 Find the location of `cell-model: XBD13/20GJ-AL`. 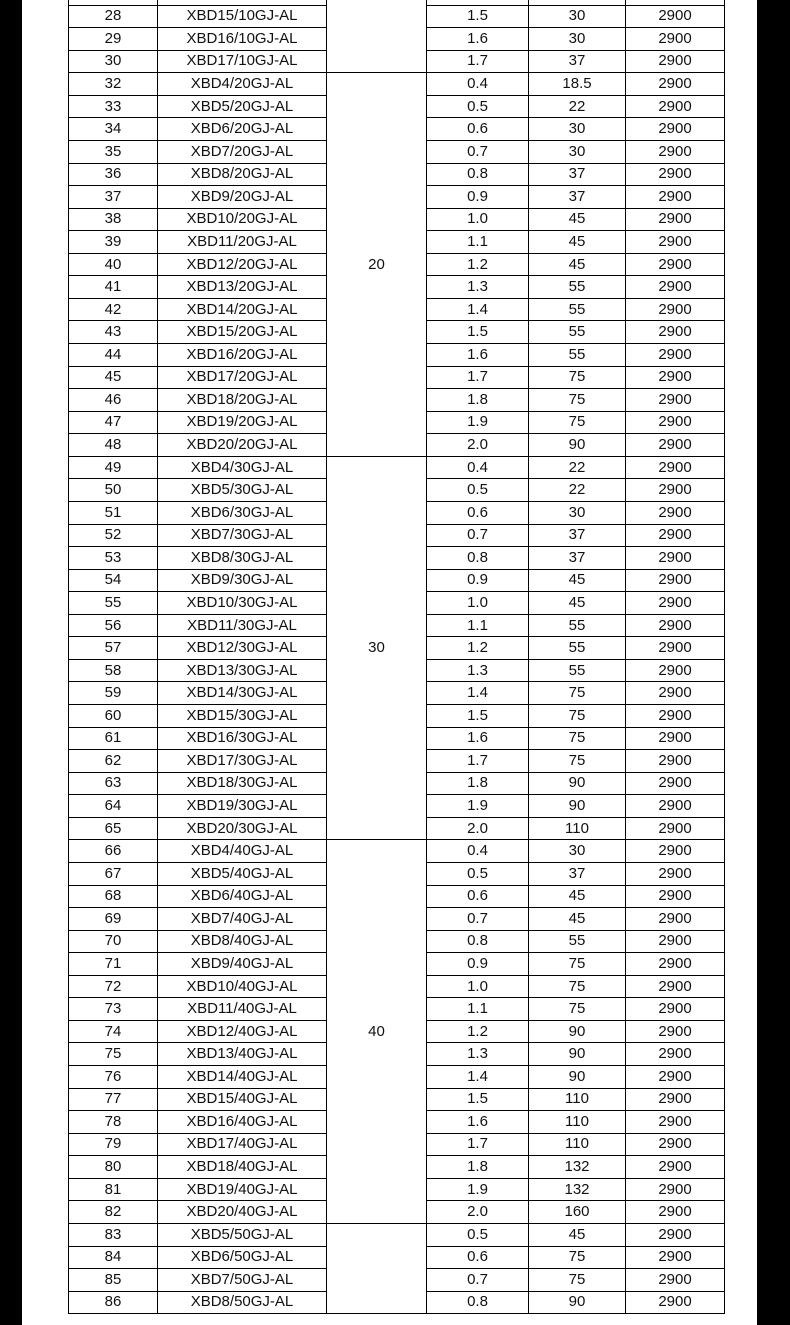

cell-model: XBD13/20GJ-AL is located at coordinates (242, 287).